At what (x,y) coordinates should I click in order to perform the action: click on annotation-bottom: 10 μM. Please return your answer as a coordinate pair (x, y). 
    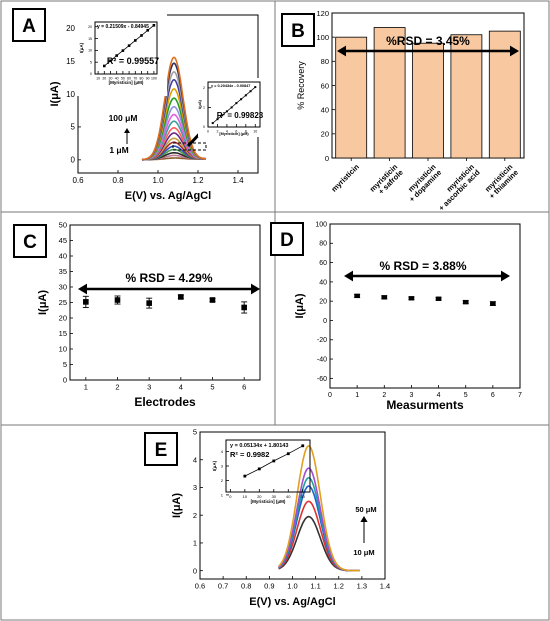
    Looking at the image, I should click on (363, 552).